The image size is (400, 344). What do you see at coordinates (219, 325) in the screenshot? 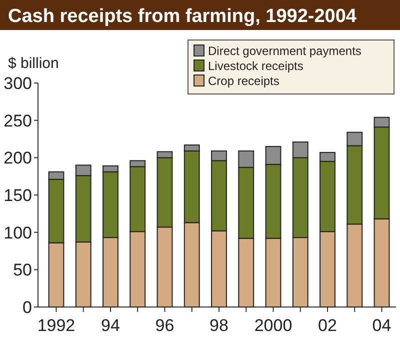
I see `x-tick-label: 98` at bounding box center [219, 325].